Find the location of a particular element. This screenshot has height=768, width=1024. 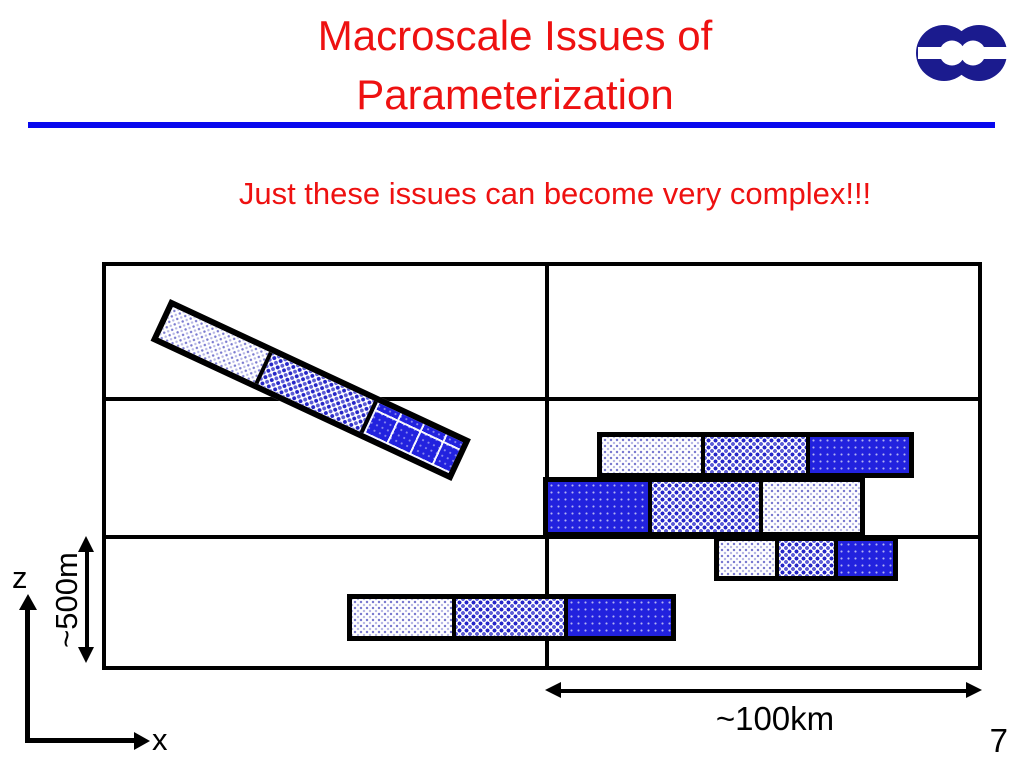

ecmwf-logo-icon is located at coordinates (962, 53).